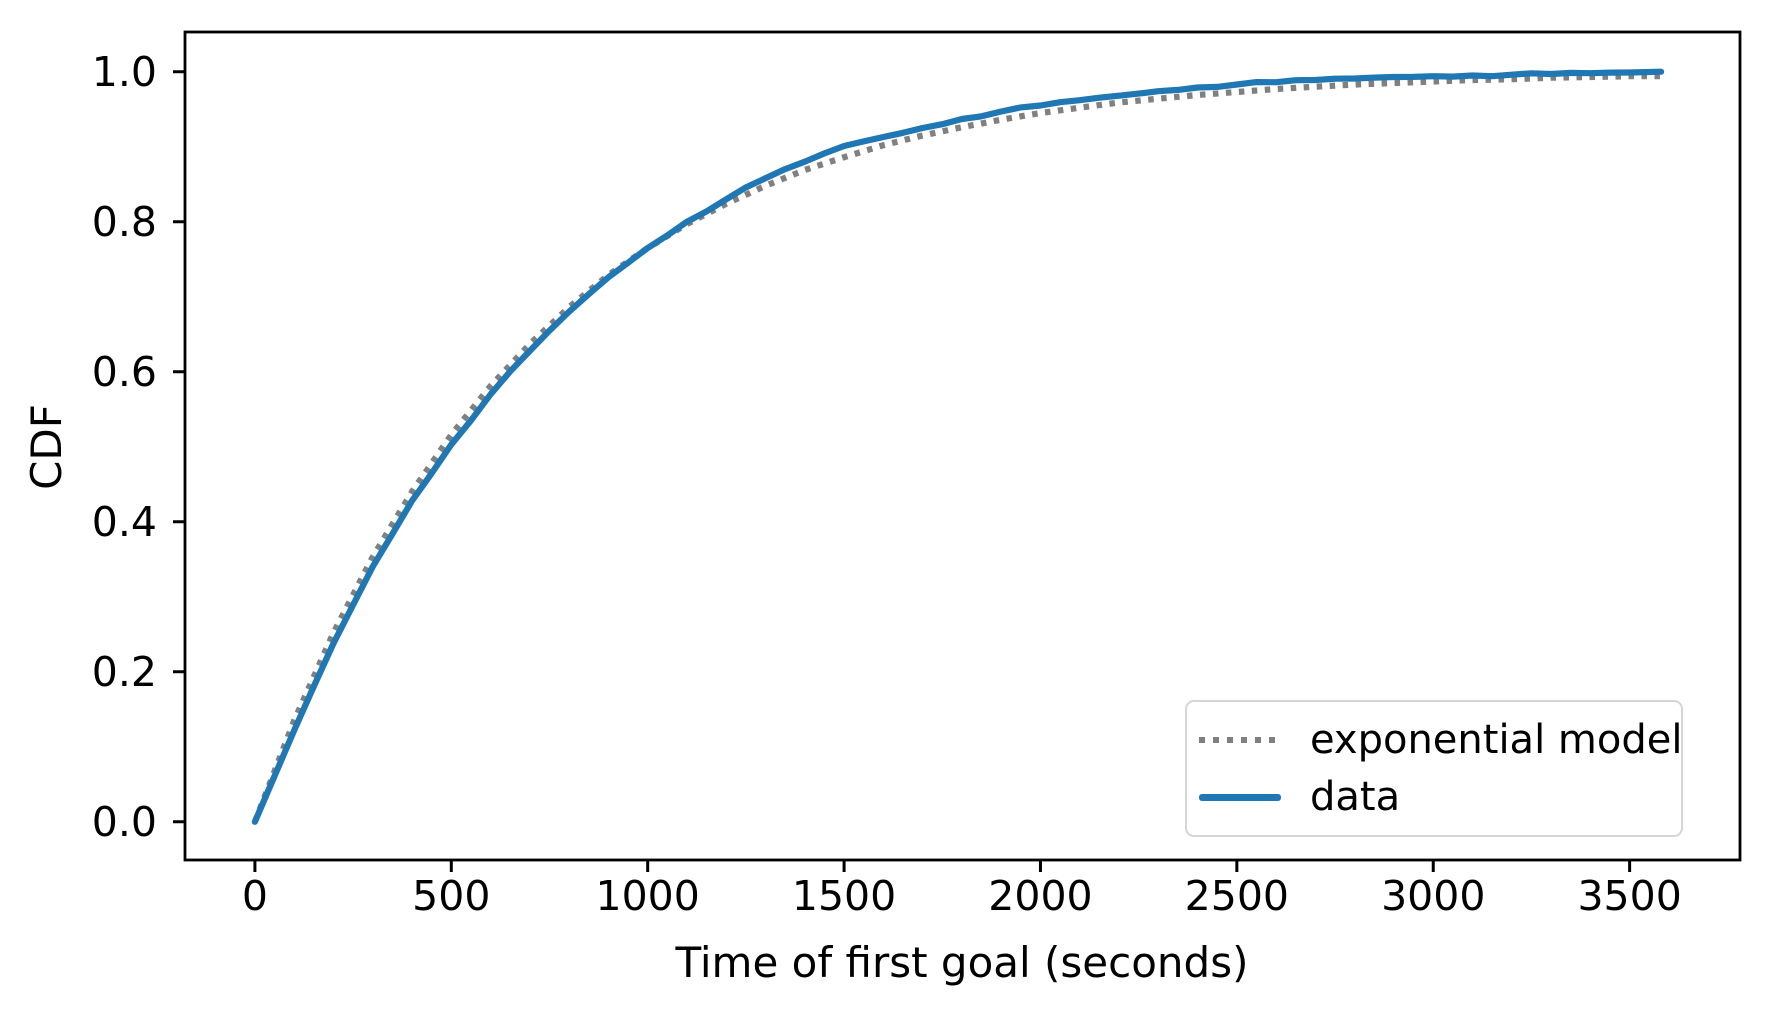 The image size is (1770, 1020). Describe the element at coordinates (1433, 896) in the screenshot. I see `x-tick-label: 3000` at that location.